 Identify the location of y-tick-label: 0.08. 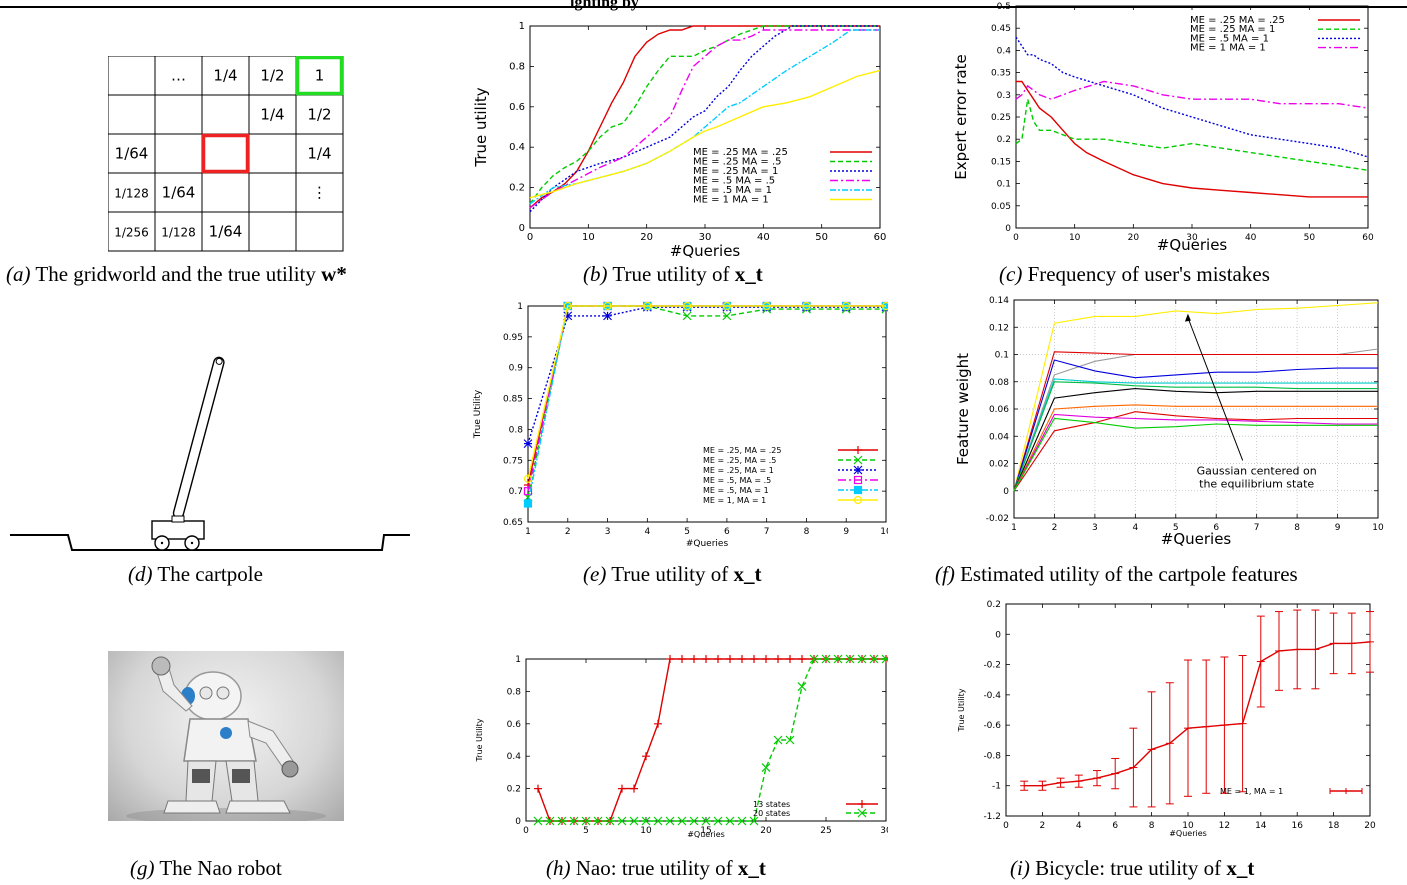
(999, 383).